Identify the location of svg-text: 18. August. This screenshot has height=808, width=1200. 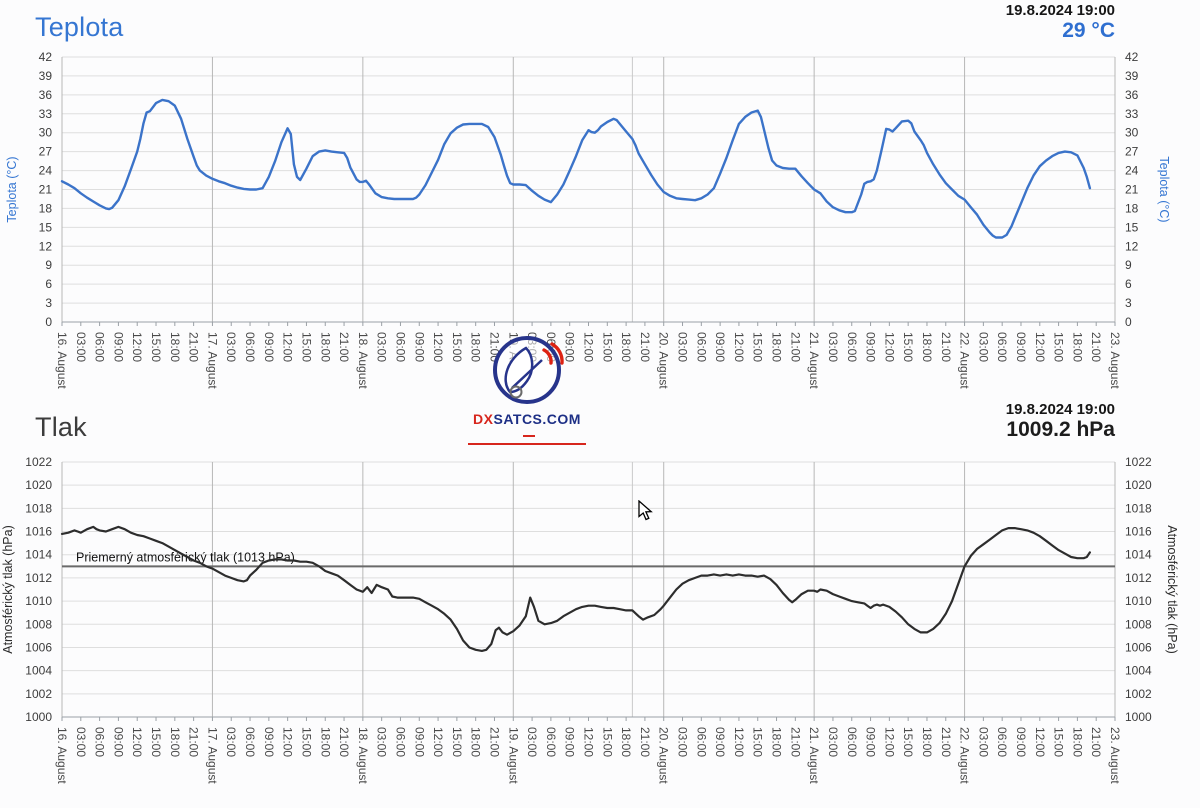
(363, 755).